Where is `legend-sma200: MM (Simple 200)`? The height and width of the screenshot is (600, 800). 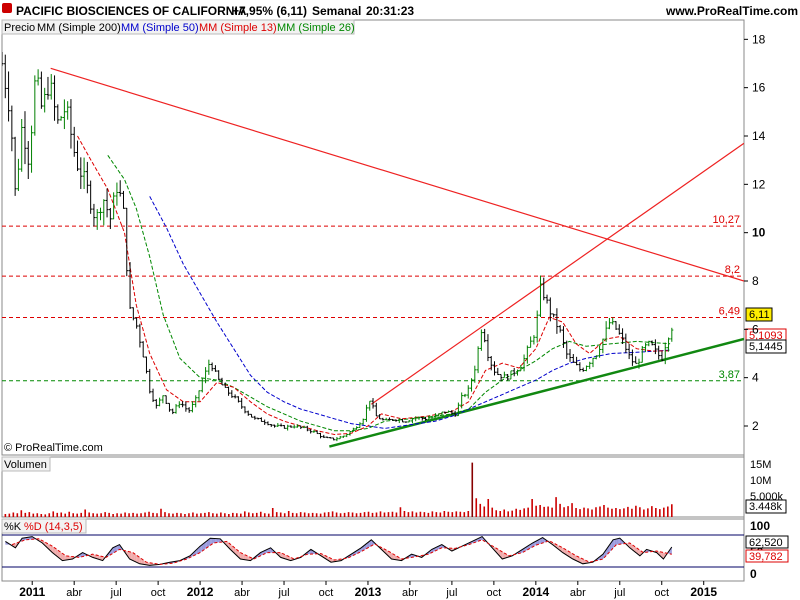
legend-sma200: MM (Simple 200) is located at coordinates (79, 28).